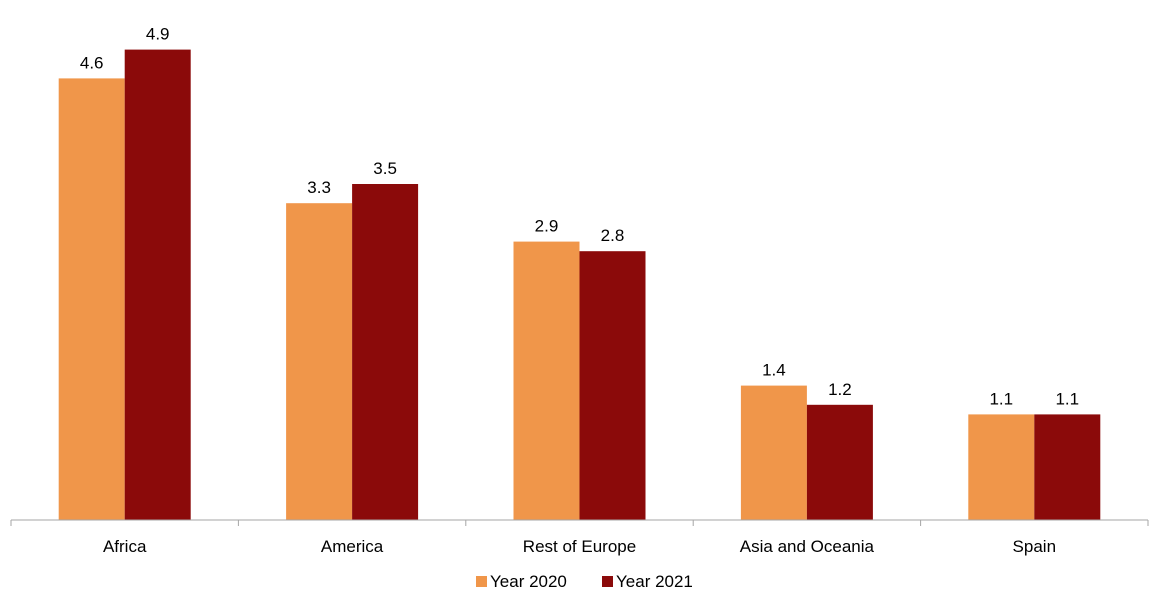 This screenshot has width=1159, height=599. I want to click on legend: Year 2020 Year 2021, so click(584, 581).